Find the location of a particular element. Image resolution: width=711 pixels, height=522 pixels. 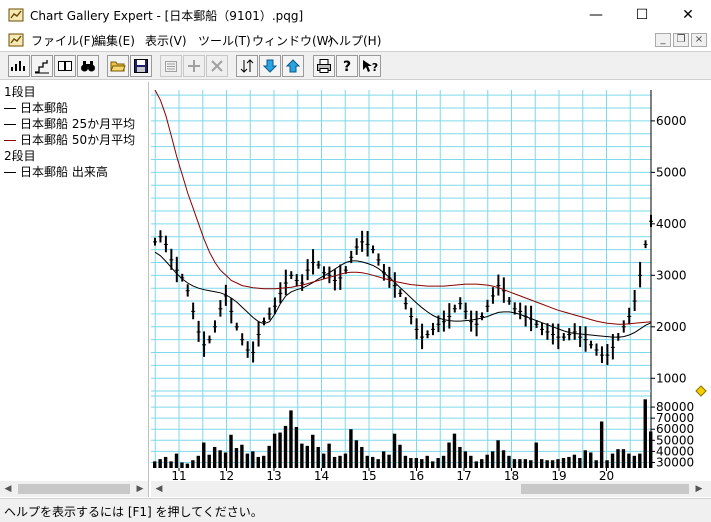

find-button is located at coordinates (88, 66).